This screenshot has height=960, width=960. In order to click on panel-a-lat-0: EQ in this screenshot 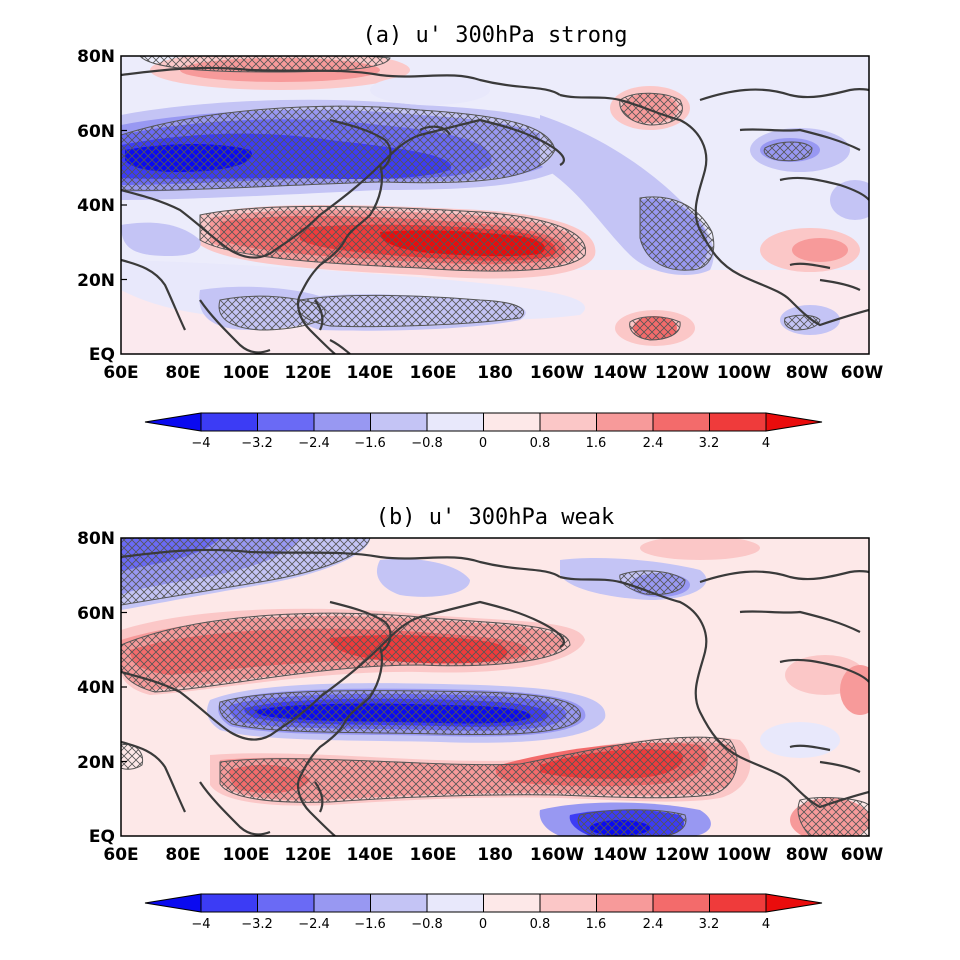, I will do `click(102, 355)`.